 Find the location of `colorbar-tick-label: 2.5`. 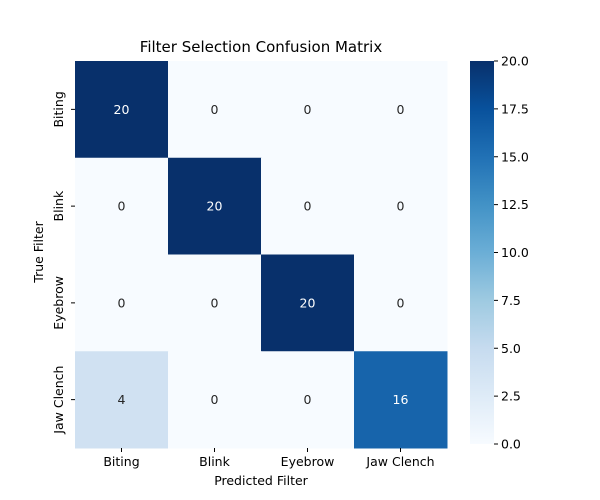

colorbar-tick-label: 2.5 is located at coordinates (511, 396).